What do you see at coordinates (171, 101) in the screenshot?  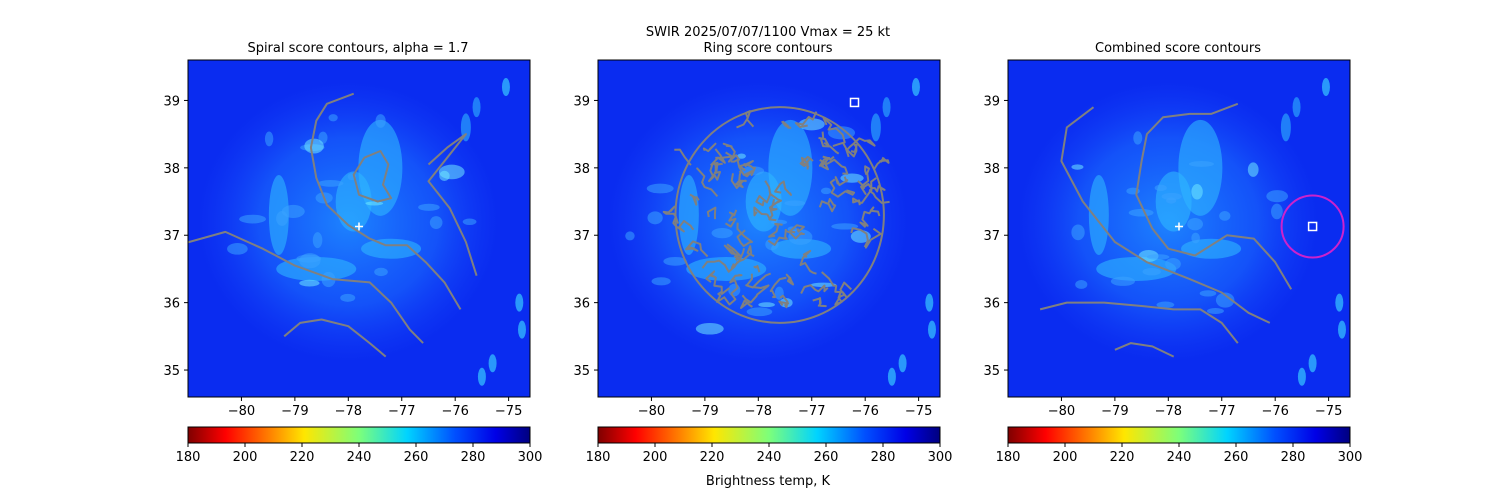 I see `y-tick-label: 39` at bounding box center [171, 101].